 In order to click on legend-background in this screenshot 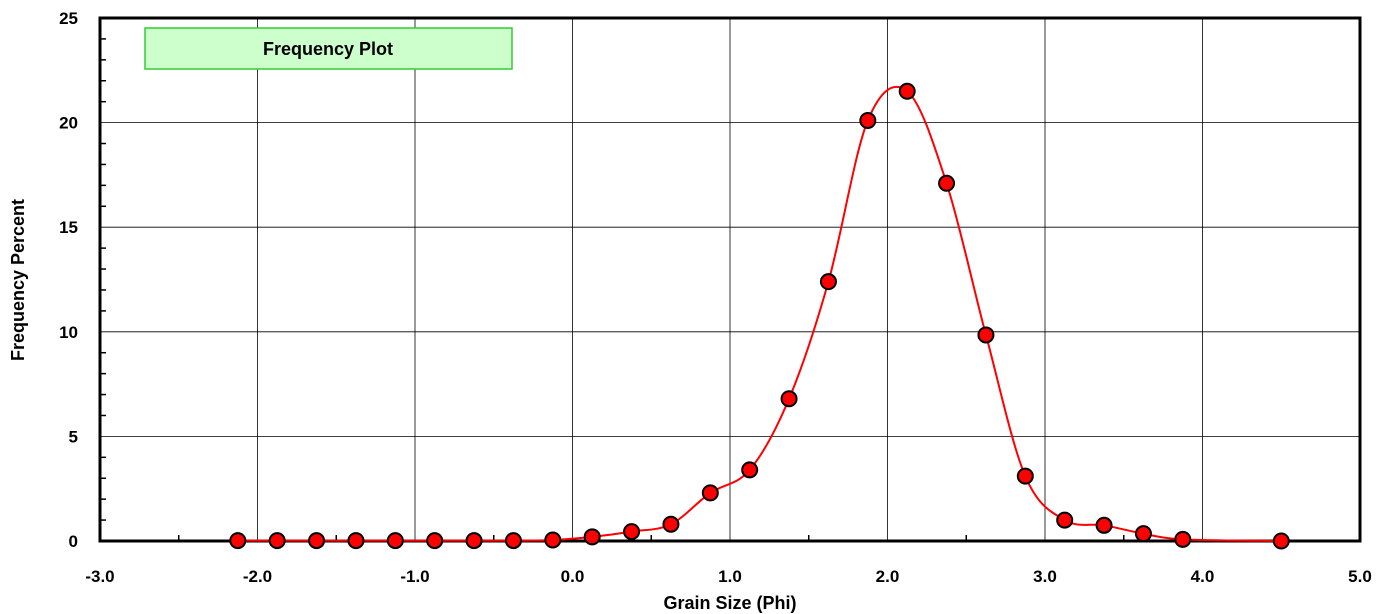, I will do `click(328, 48)`.